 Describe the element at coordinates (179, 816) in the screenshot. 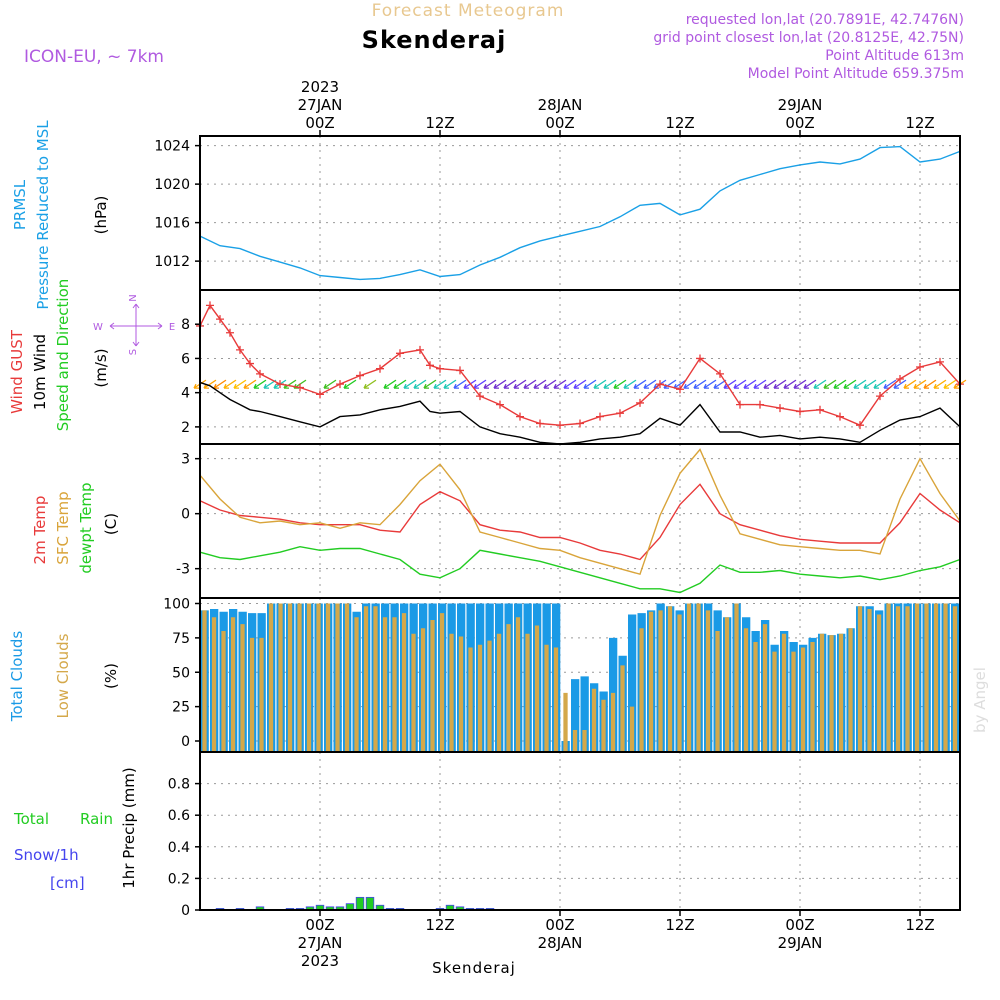

I see `y-tick-label: 0.6` at that location.